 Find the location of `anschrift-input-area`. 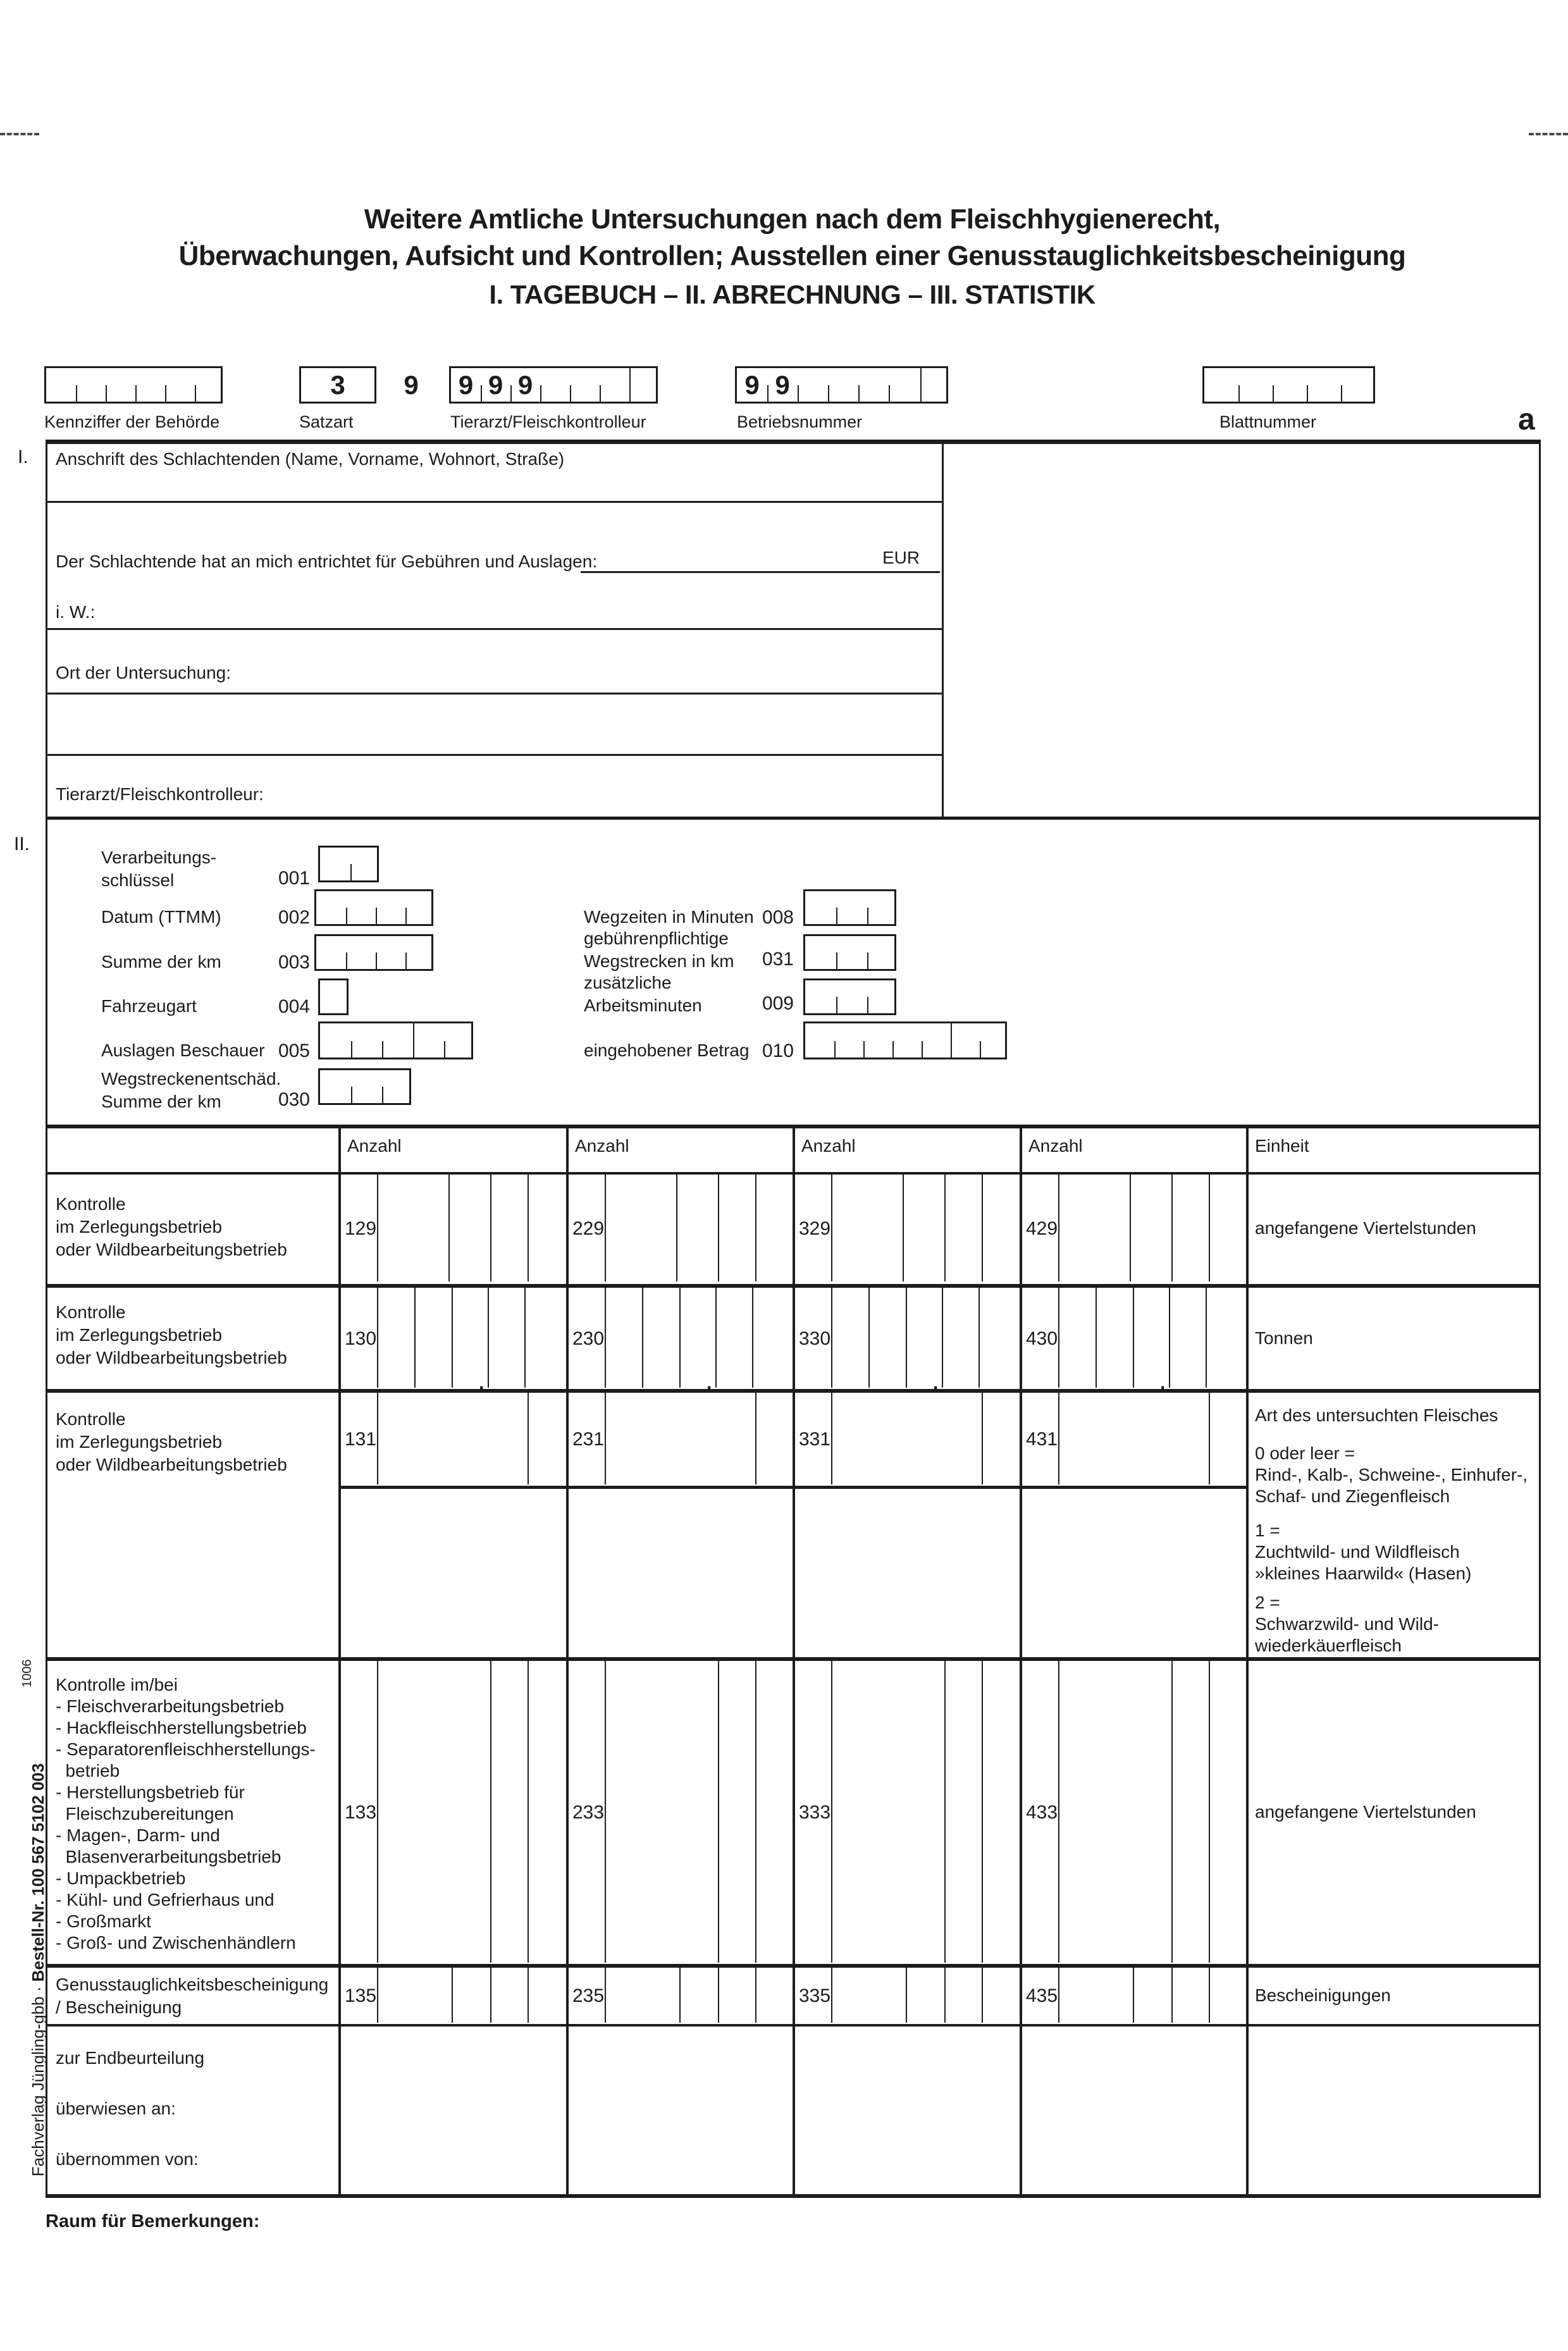

anschrift-input-area is located at coordinates (497, 484).